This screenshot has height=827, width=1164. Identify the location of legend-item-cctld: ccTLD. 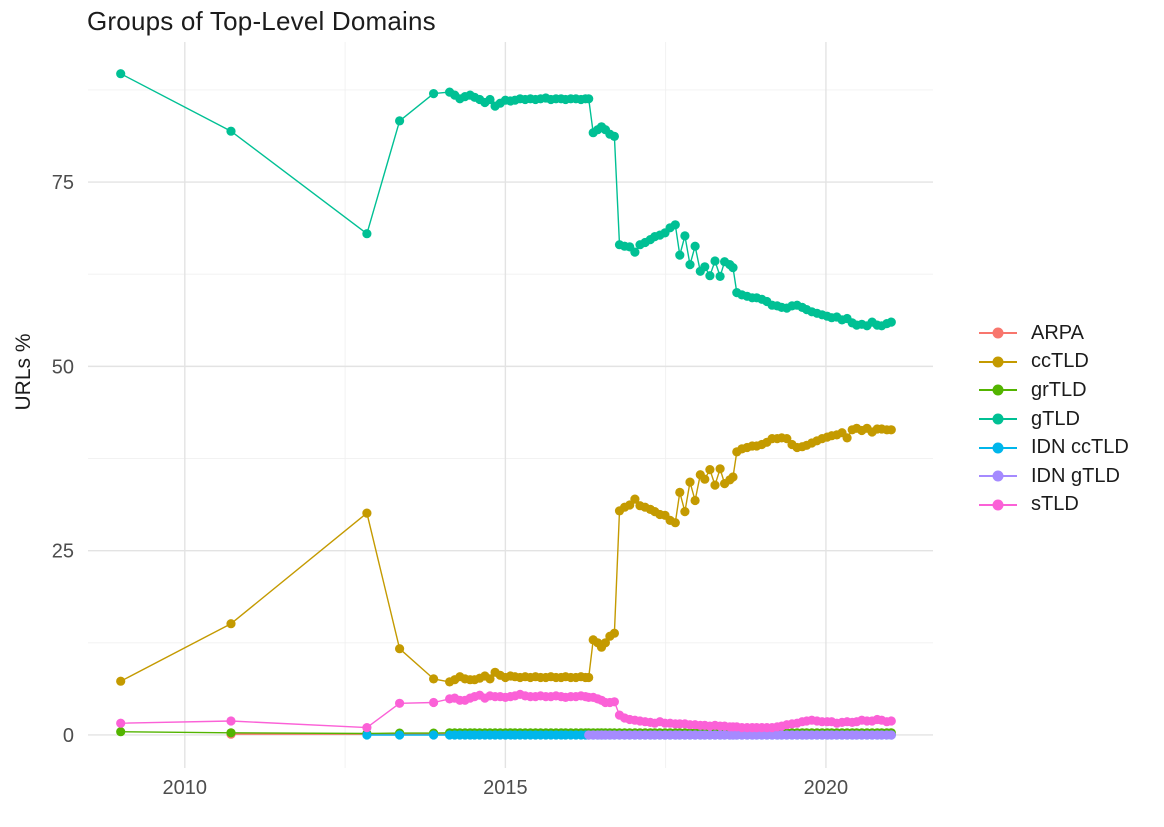
(1053, 362).